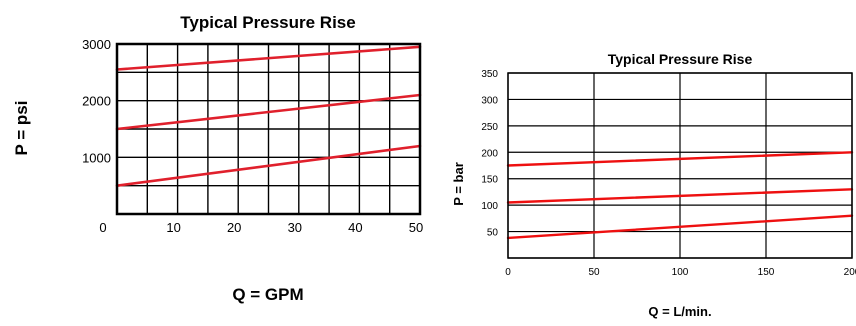 Image resolution: width=856 pixels, height=326 pixels. What do you see at coordinates (173, 227) in the screenshot?
I see `x-tick-label: 10` at bounding box center [173, 227].